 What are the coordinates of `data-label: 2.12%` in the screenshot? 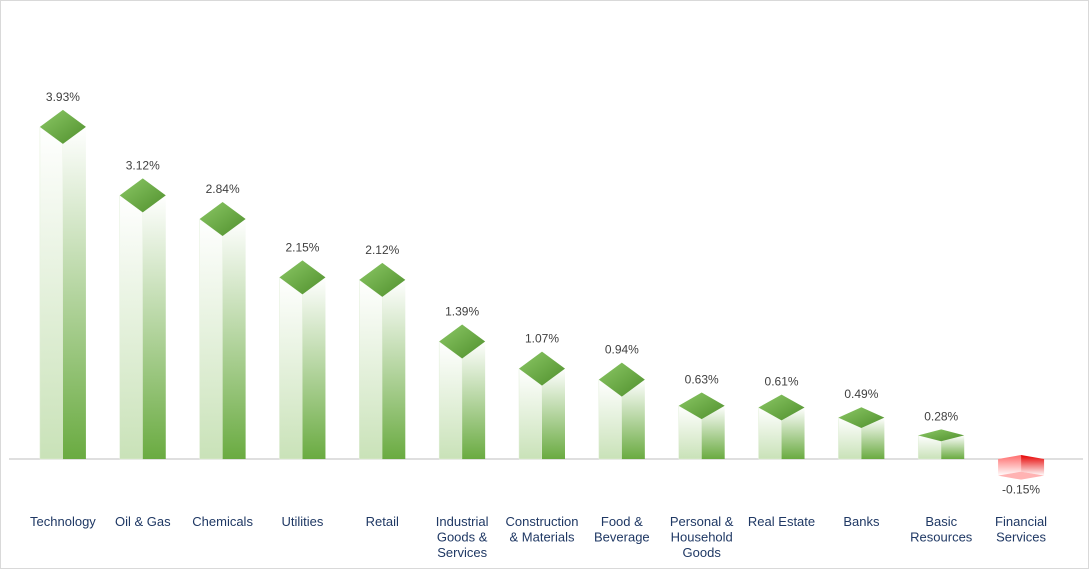 It's located at (382, 250).